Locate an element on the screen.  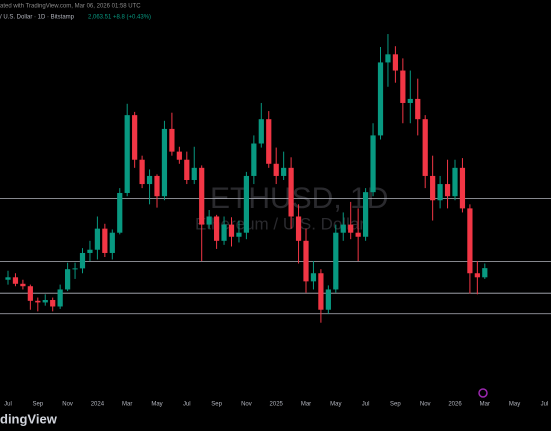
x-tick-label: 2025 is located at coordinates (277, 405).